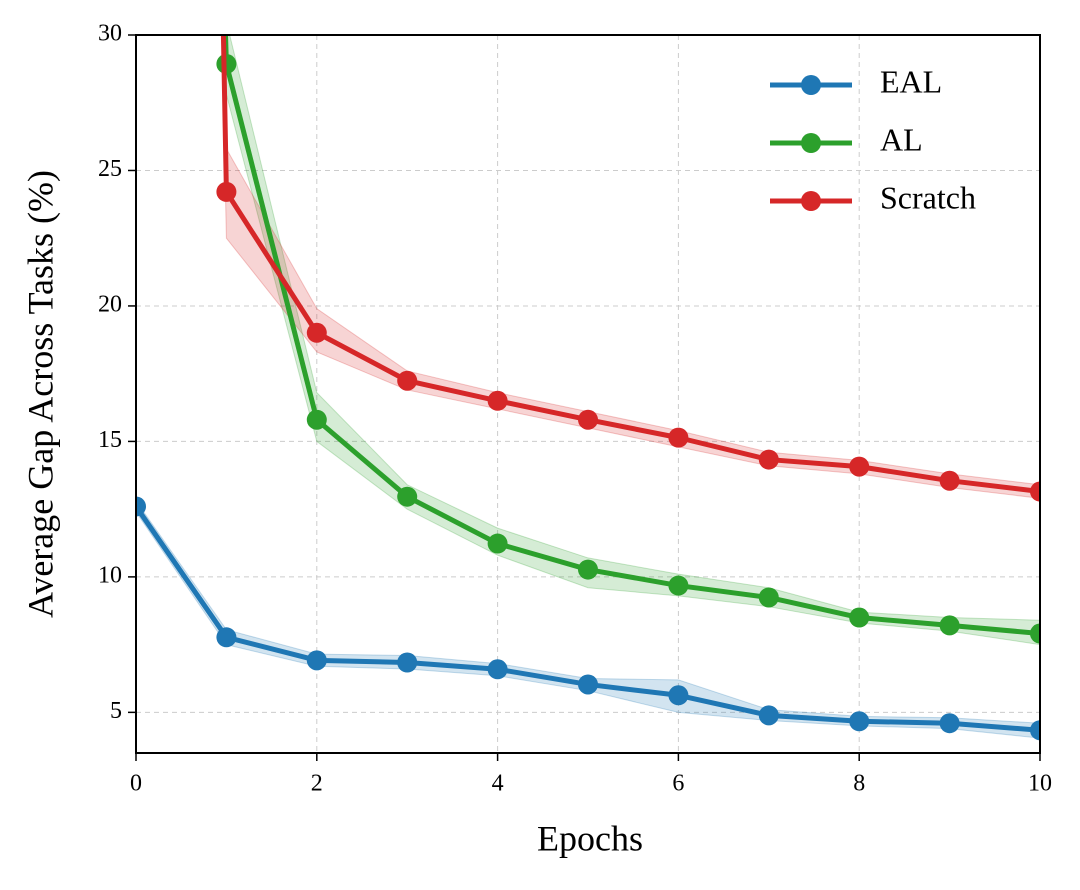 This screenshot has width=1080, height=890. Describe the element at coordinates (110, 575) in the screenshot. I see `y-tick-label: 10` at that location.